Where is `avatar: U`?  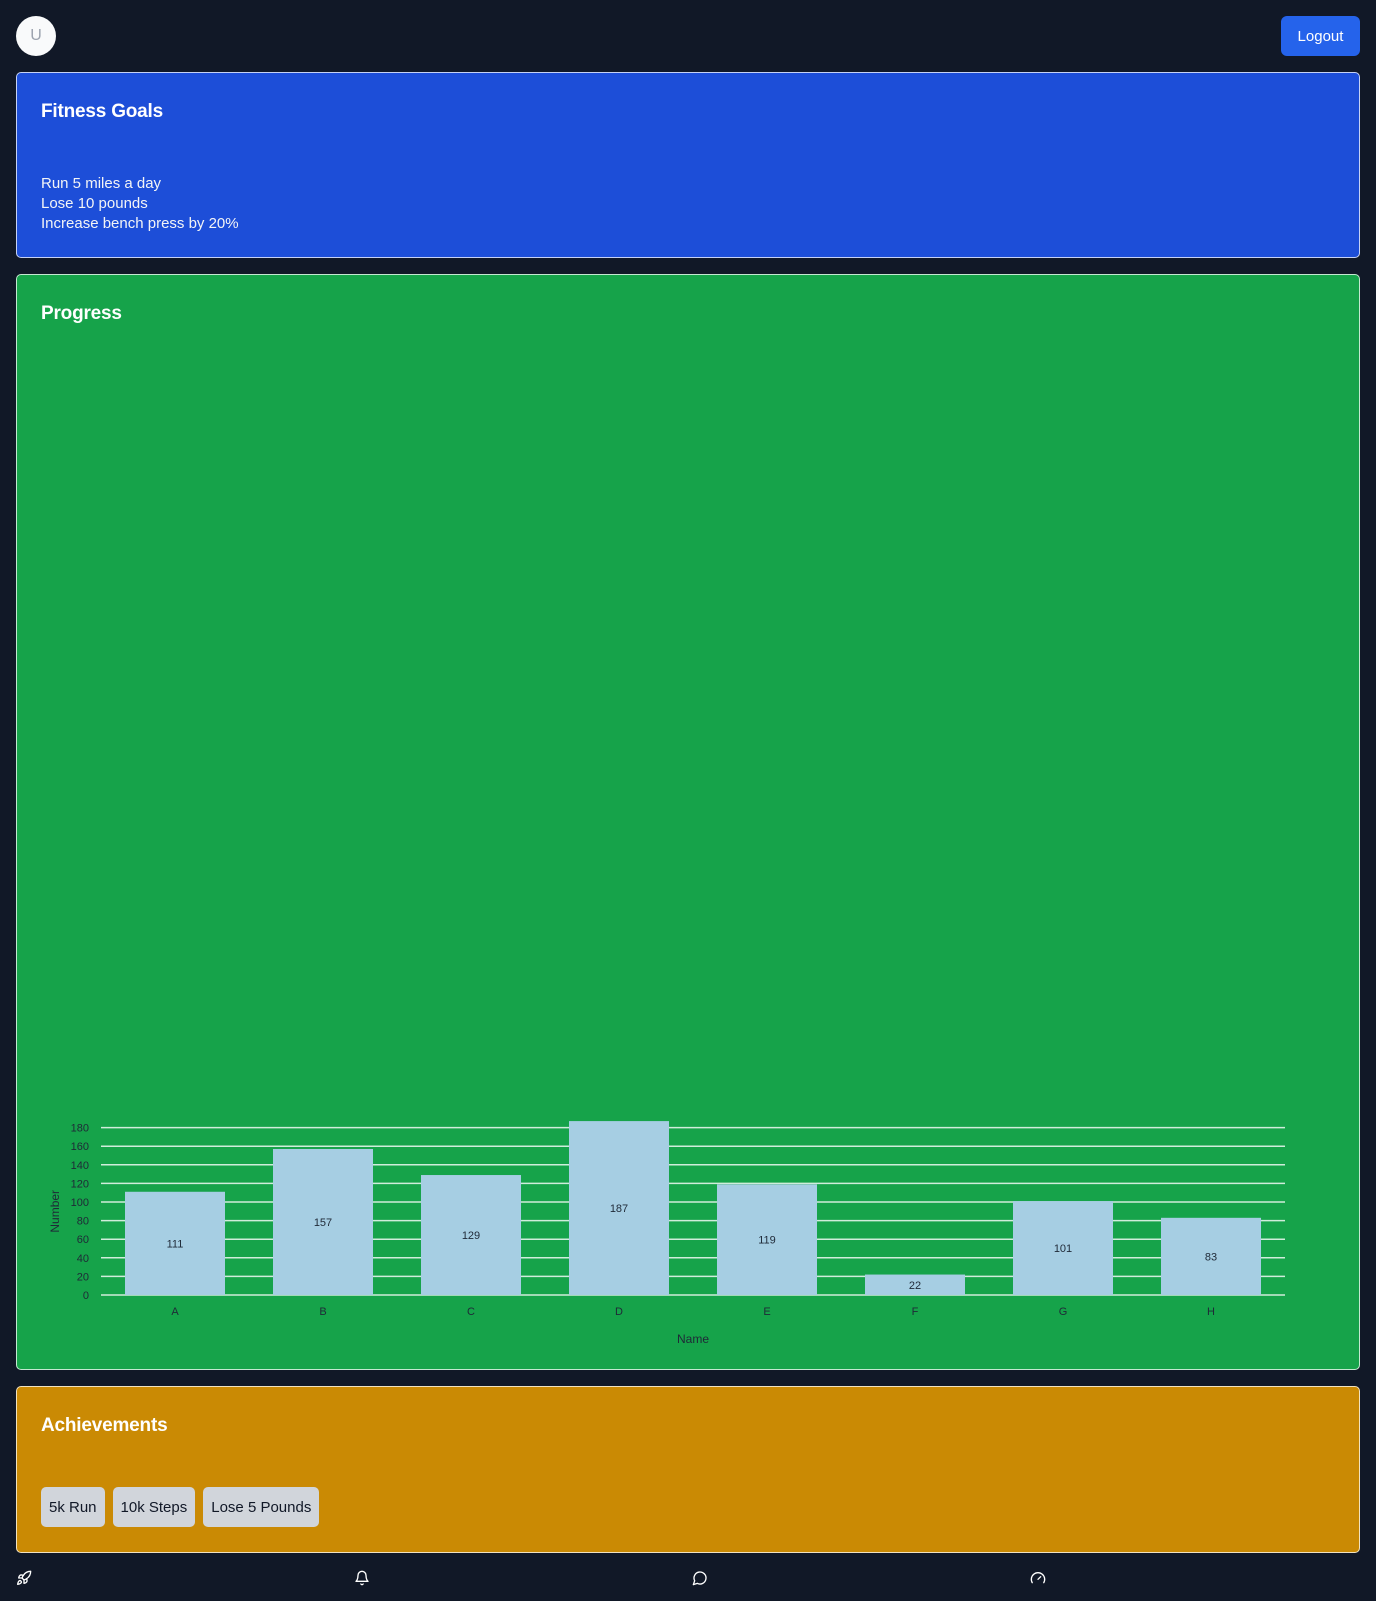
avatar: U is located at coordinates (36, 36).